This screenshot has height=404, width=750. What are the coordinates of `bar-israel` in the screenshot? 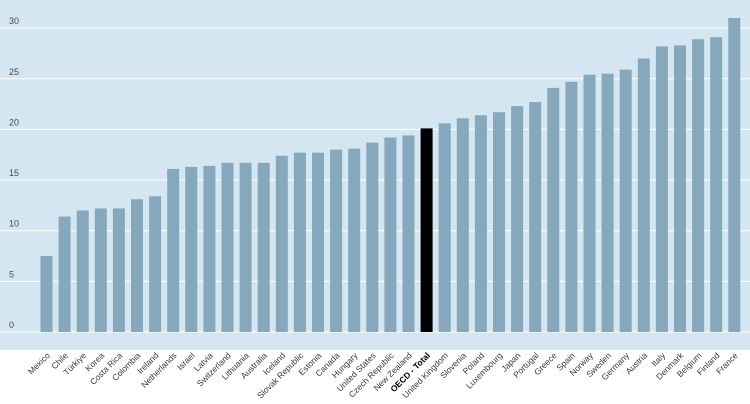 It's located at (191, 249).